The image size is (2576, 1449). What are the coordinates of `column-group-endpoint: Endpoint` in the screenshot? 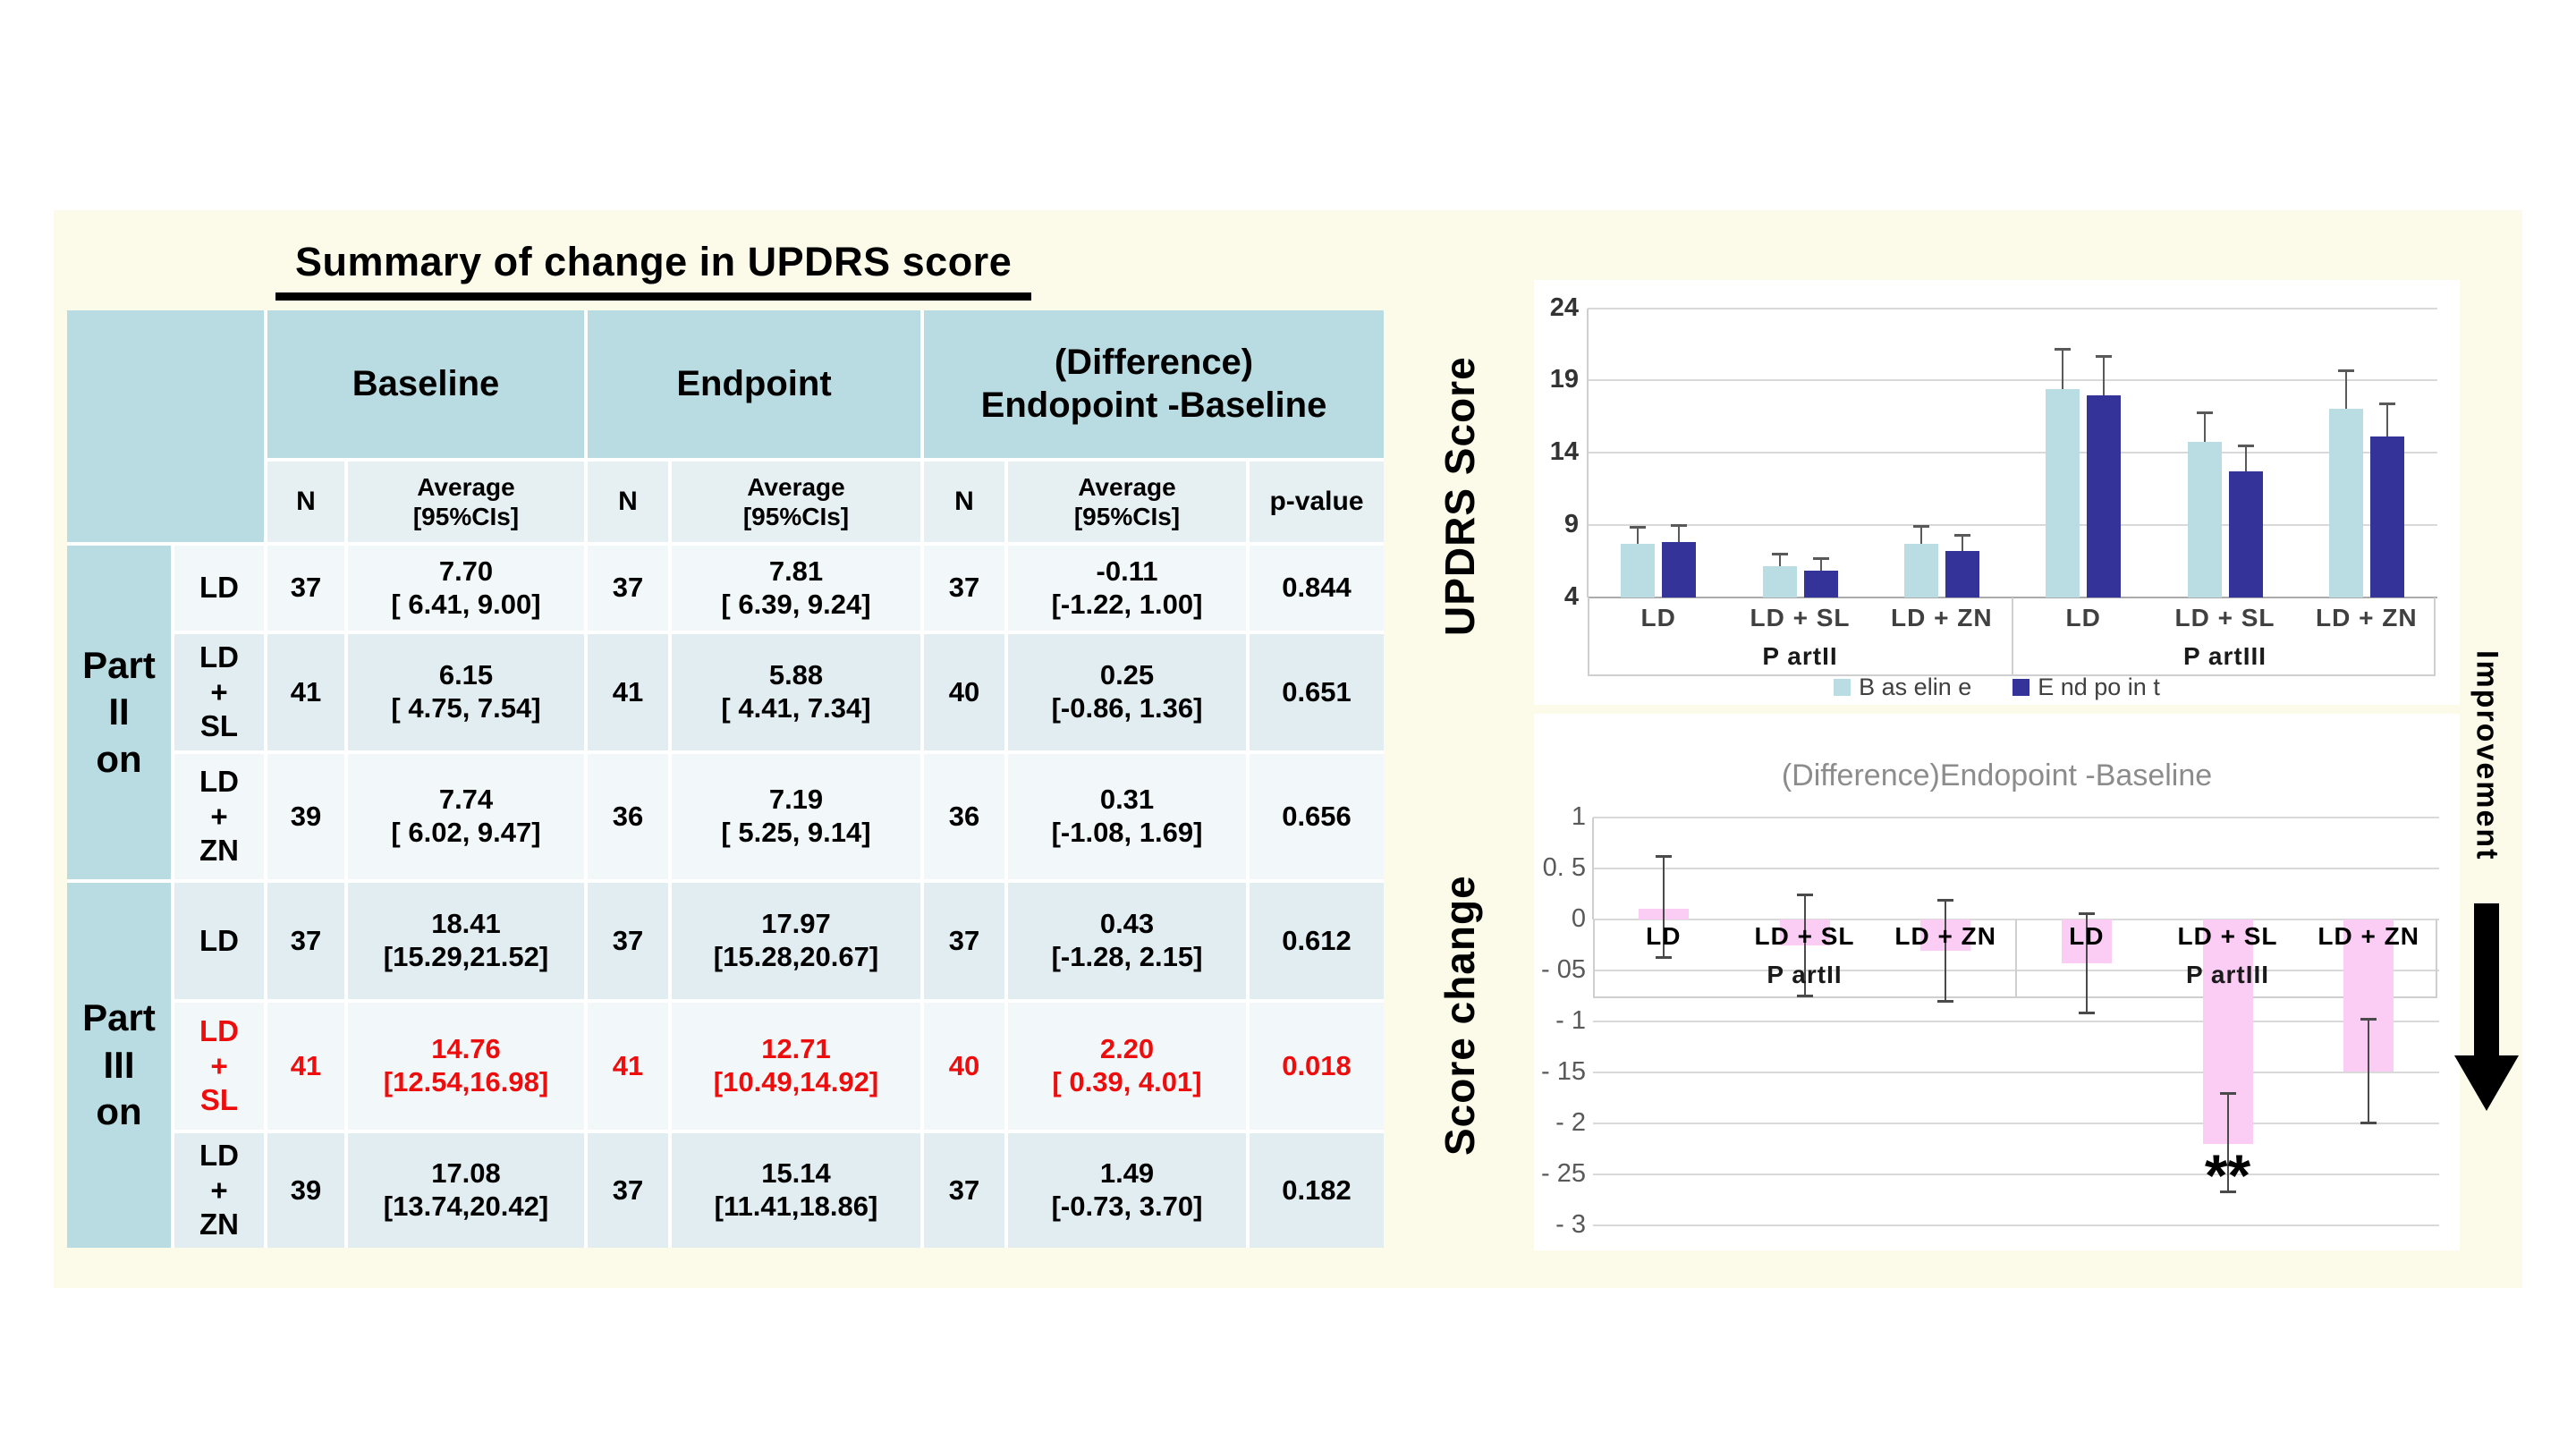 It's located at (754, 384).